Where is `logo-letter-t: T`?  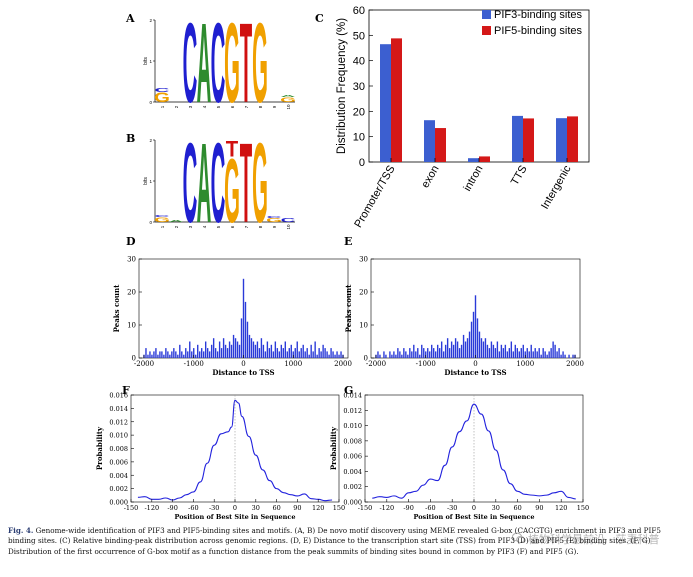
logo-letter-t: T is located at coordinates (246, 63).